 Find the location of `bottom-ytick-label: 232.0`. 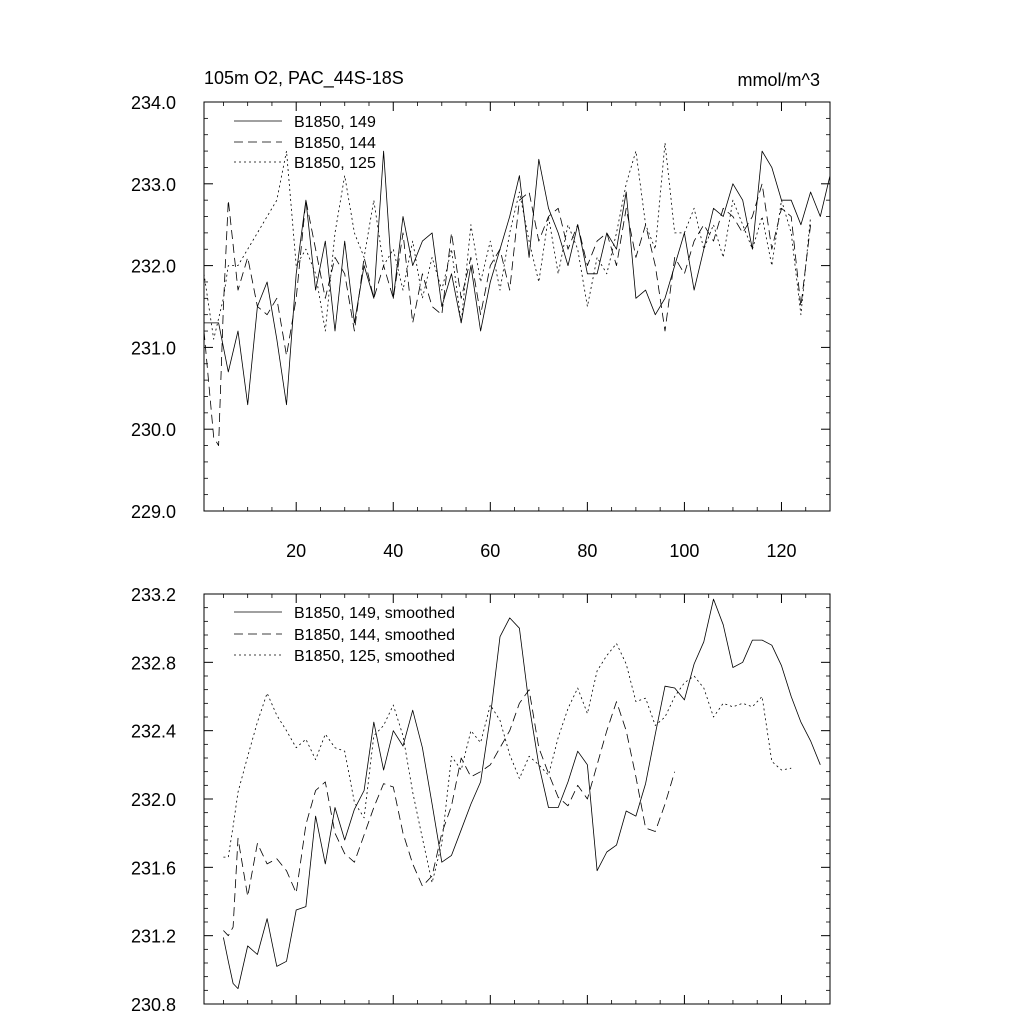

bottom-ytick-label: 232.0 is located at coordinates (153, 800).